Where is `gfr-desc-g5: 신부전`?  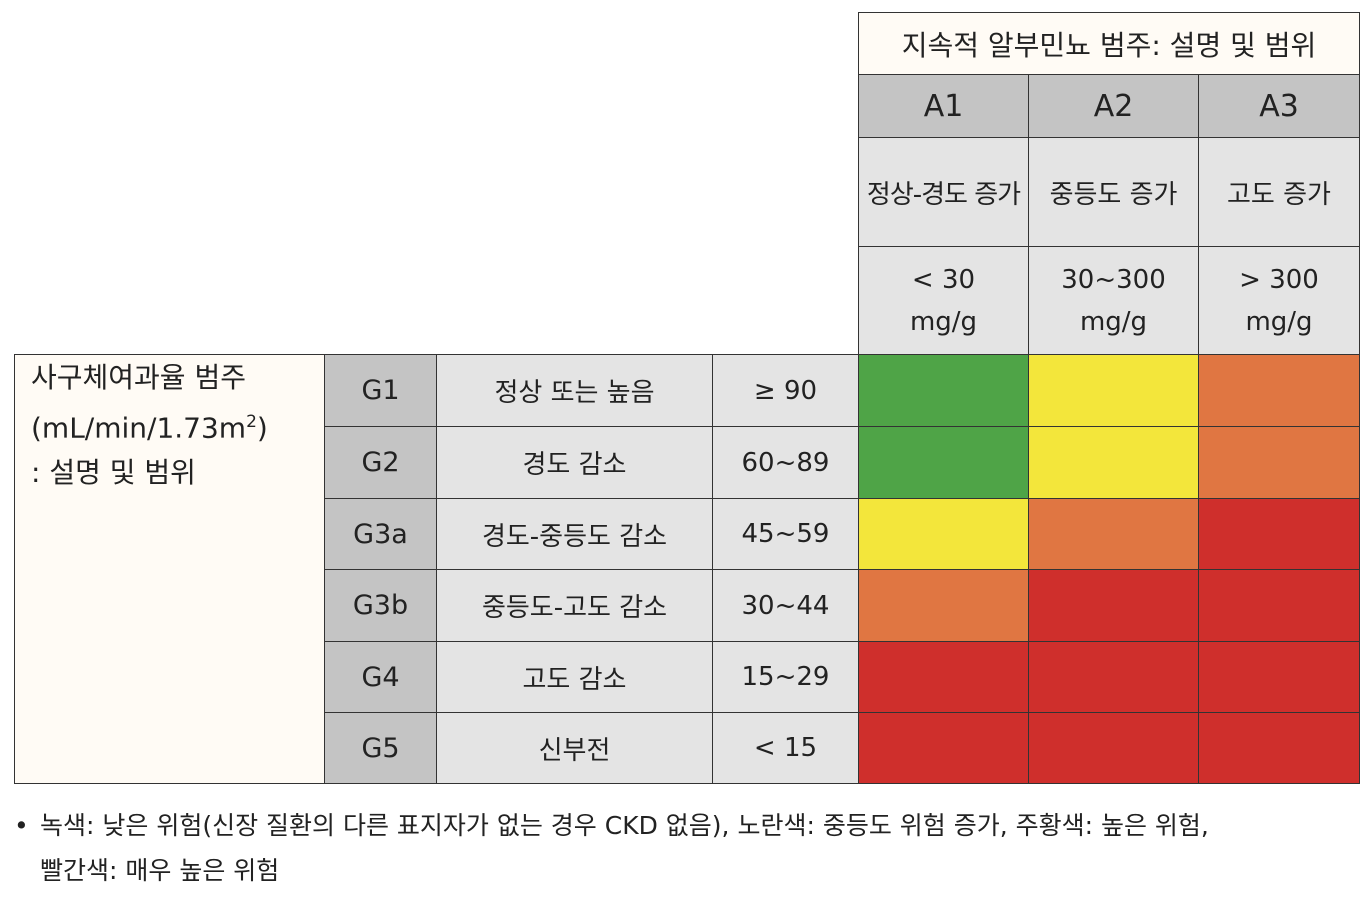 gfr-desc-g5: 신부전 is located at coordinates (574, 748).